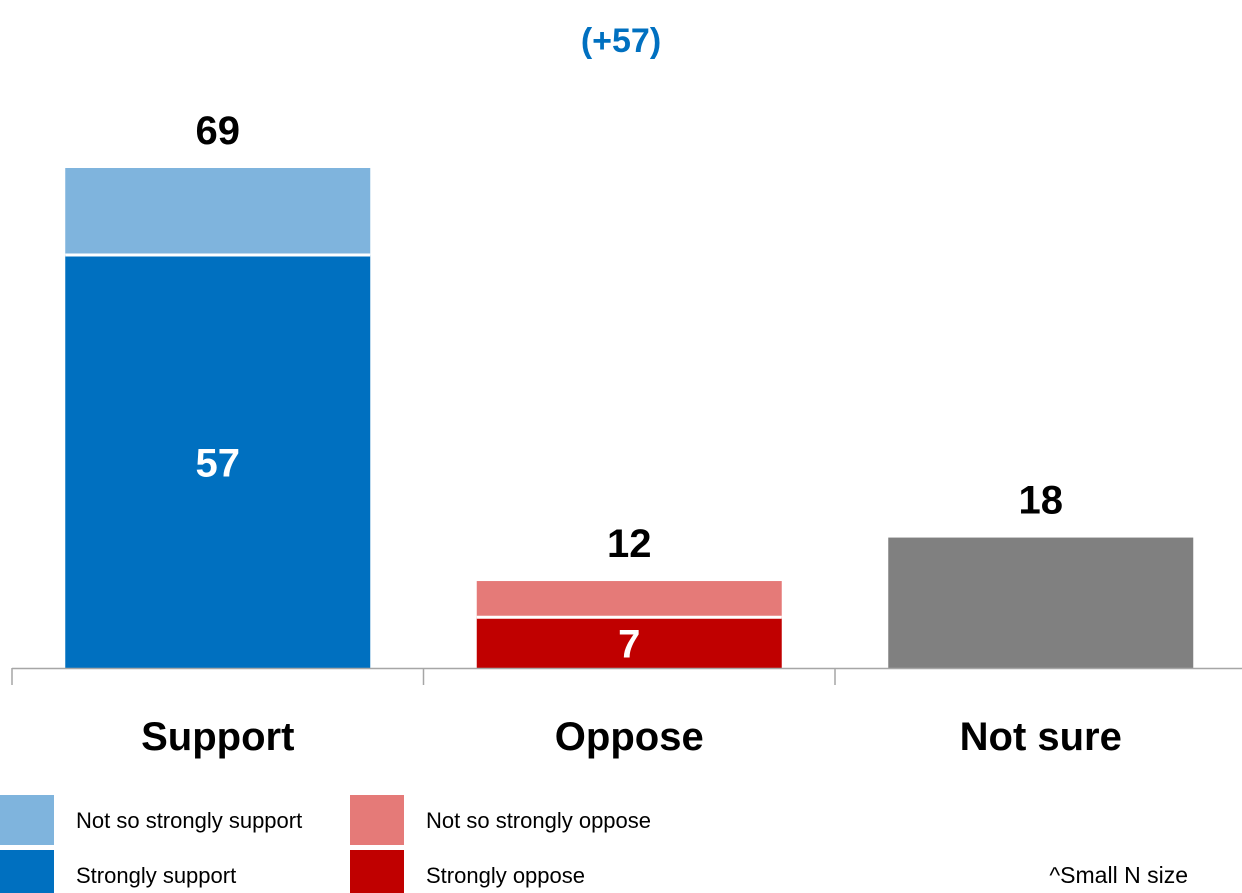 Image resolution: width=1242 pixels, height=893 pixels. I want to click on legend-item: Not so strongly support, so click(151, 820).